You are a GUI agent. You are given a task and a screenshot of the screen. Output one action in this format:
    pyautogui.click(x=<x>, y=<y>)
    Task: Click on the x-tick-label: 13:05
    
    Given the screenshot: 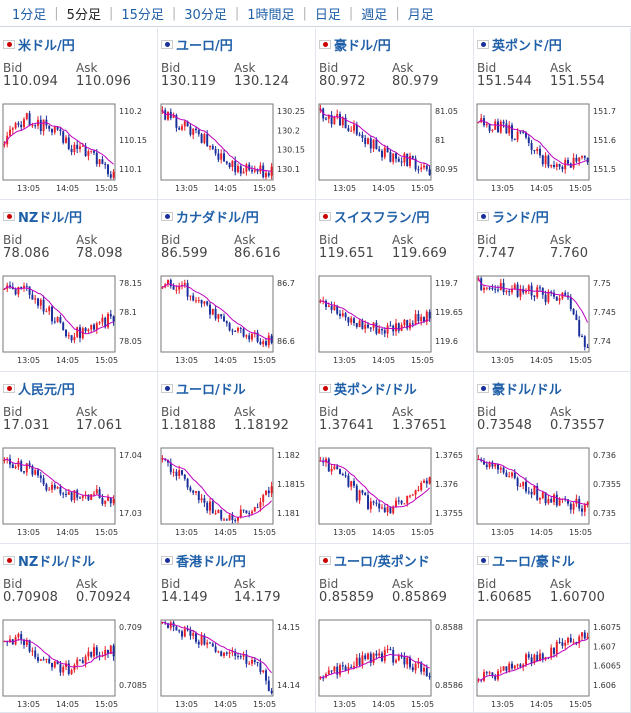 What is the action you would take?
    pyautogui.click(x=28, y=360)
    